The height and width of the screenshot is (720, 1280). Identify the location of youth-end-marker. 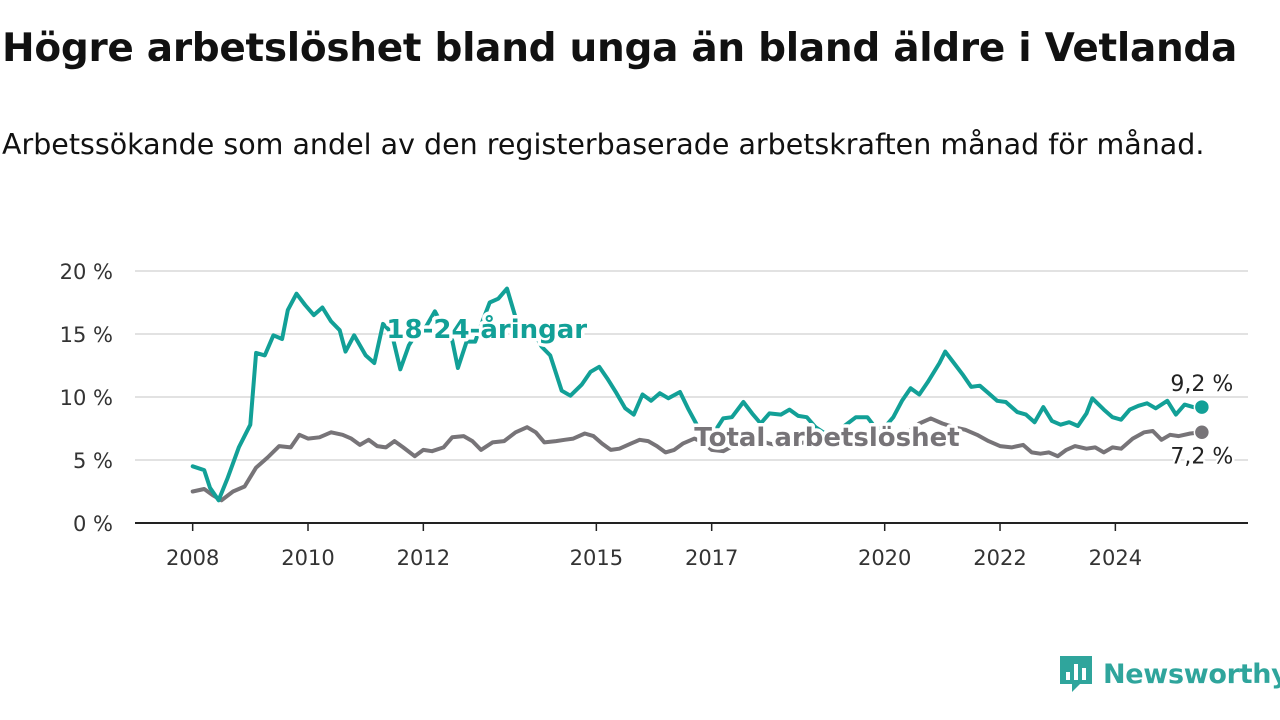
(1202, 407).